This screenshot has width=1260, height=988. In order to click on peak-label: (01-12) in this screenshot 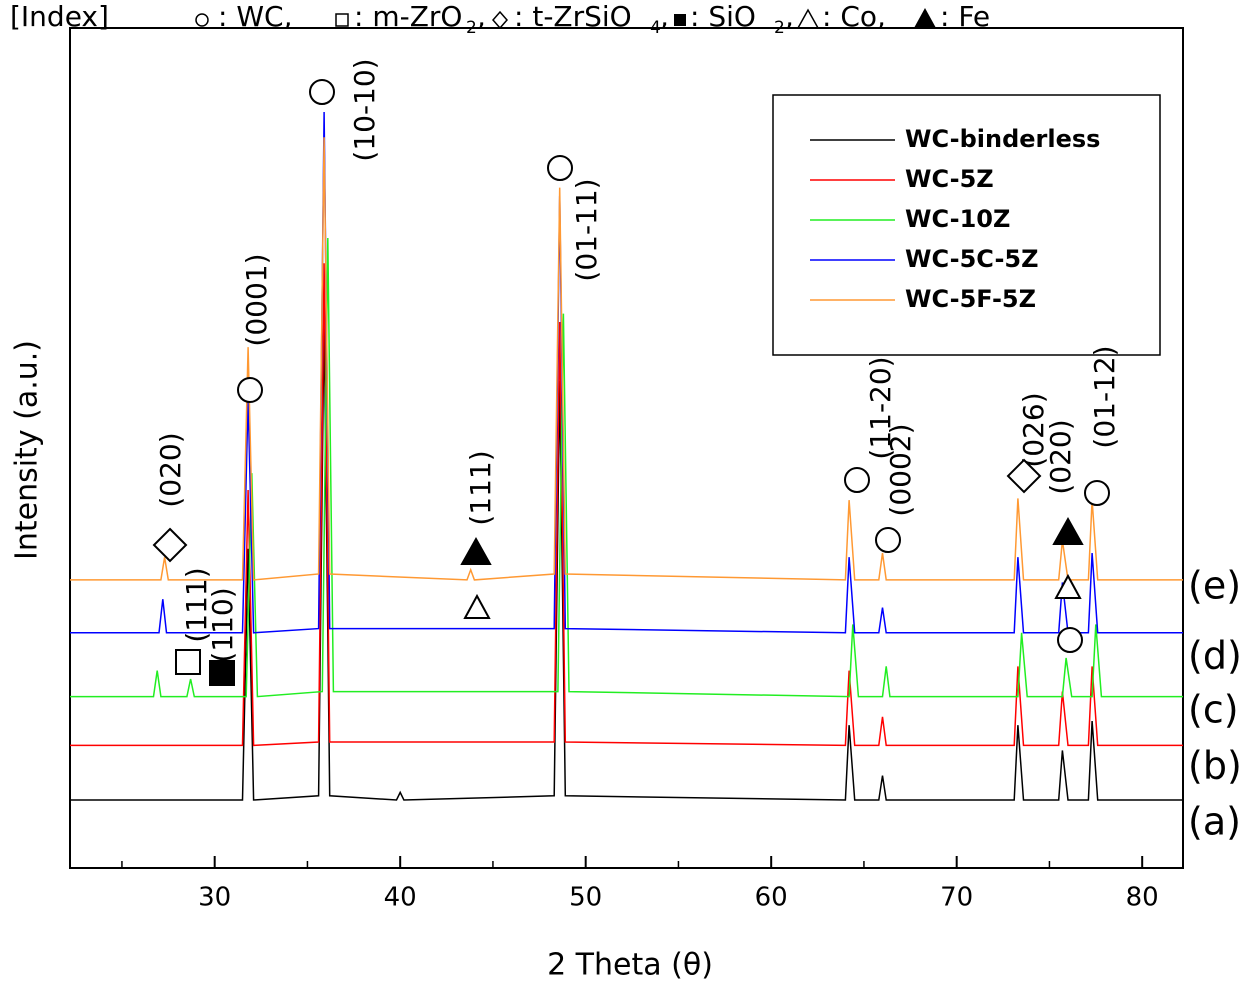, I will do `click(1104, 396)`.